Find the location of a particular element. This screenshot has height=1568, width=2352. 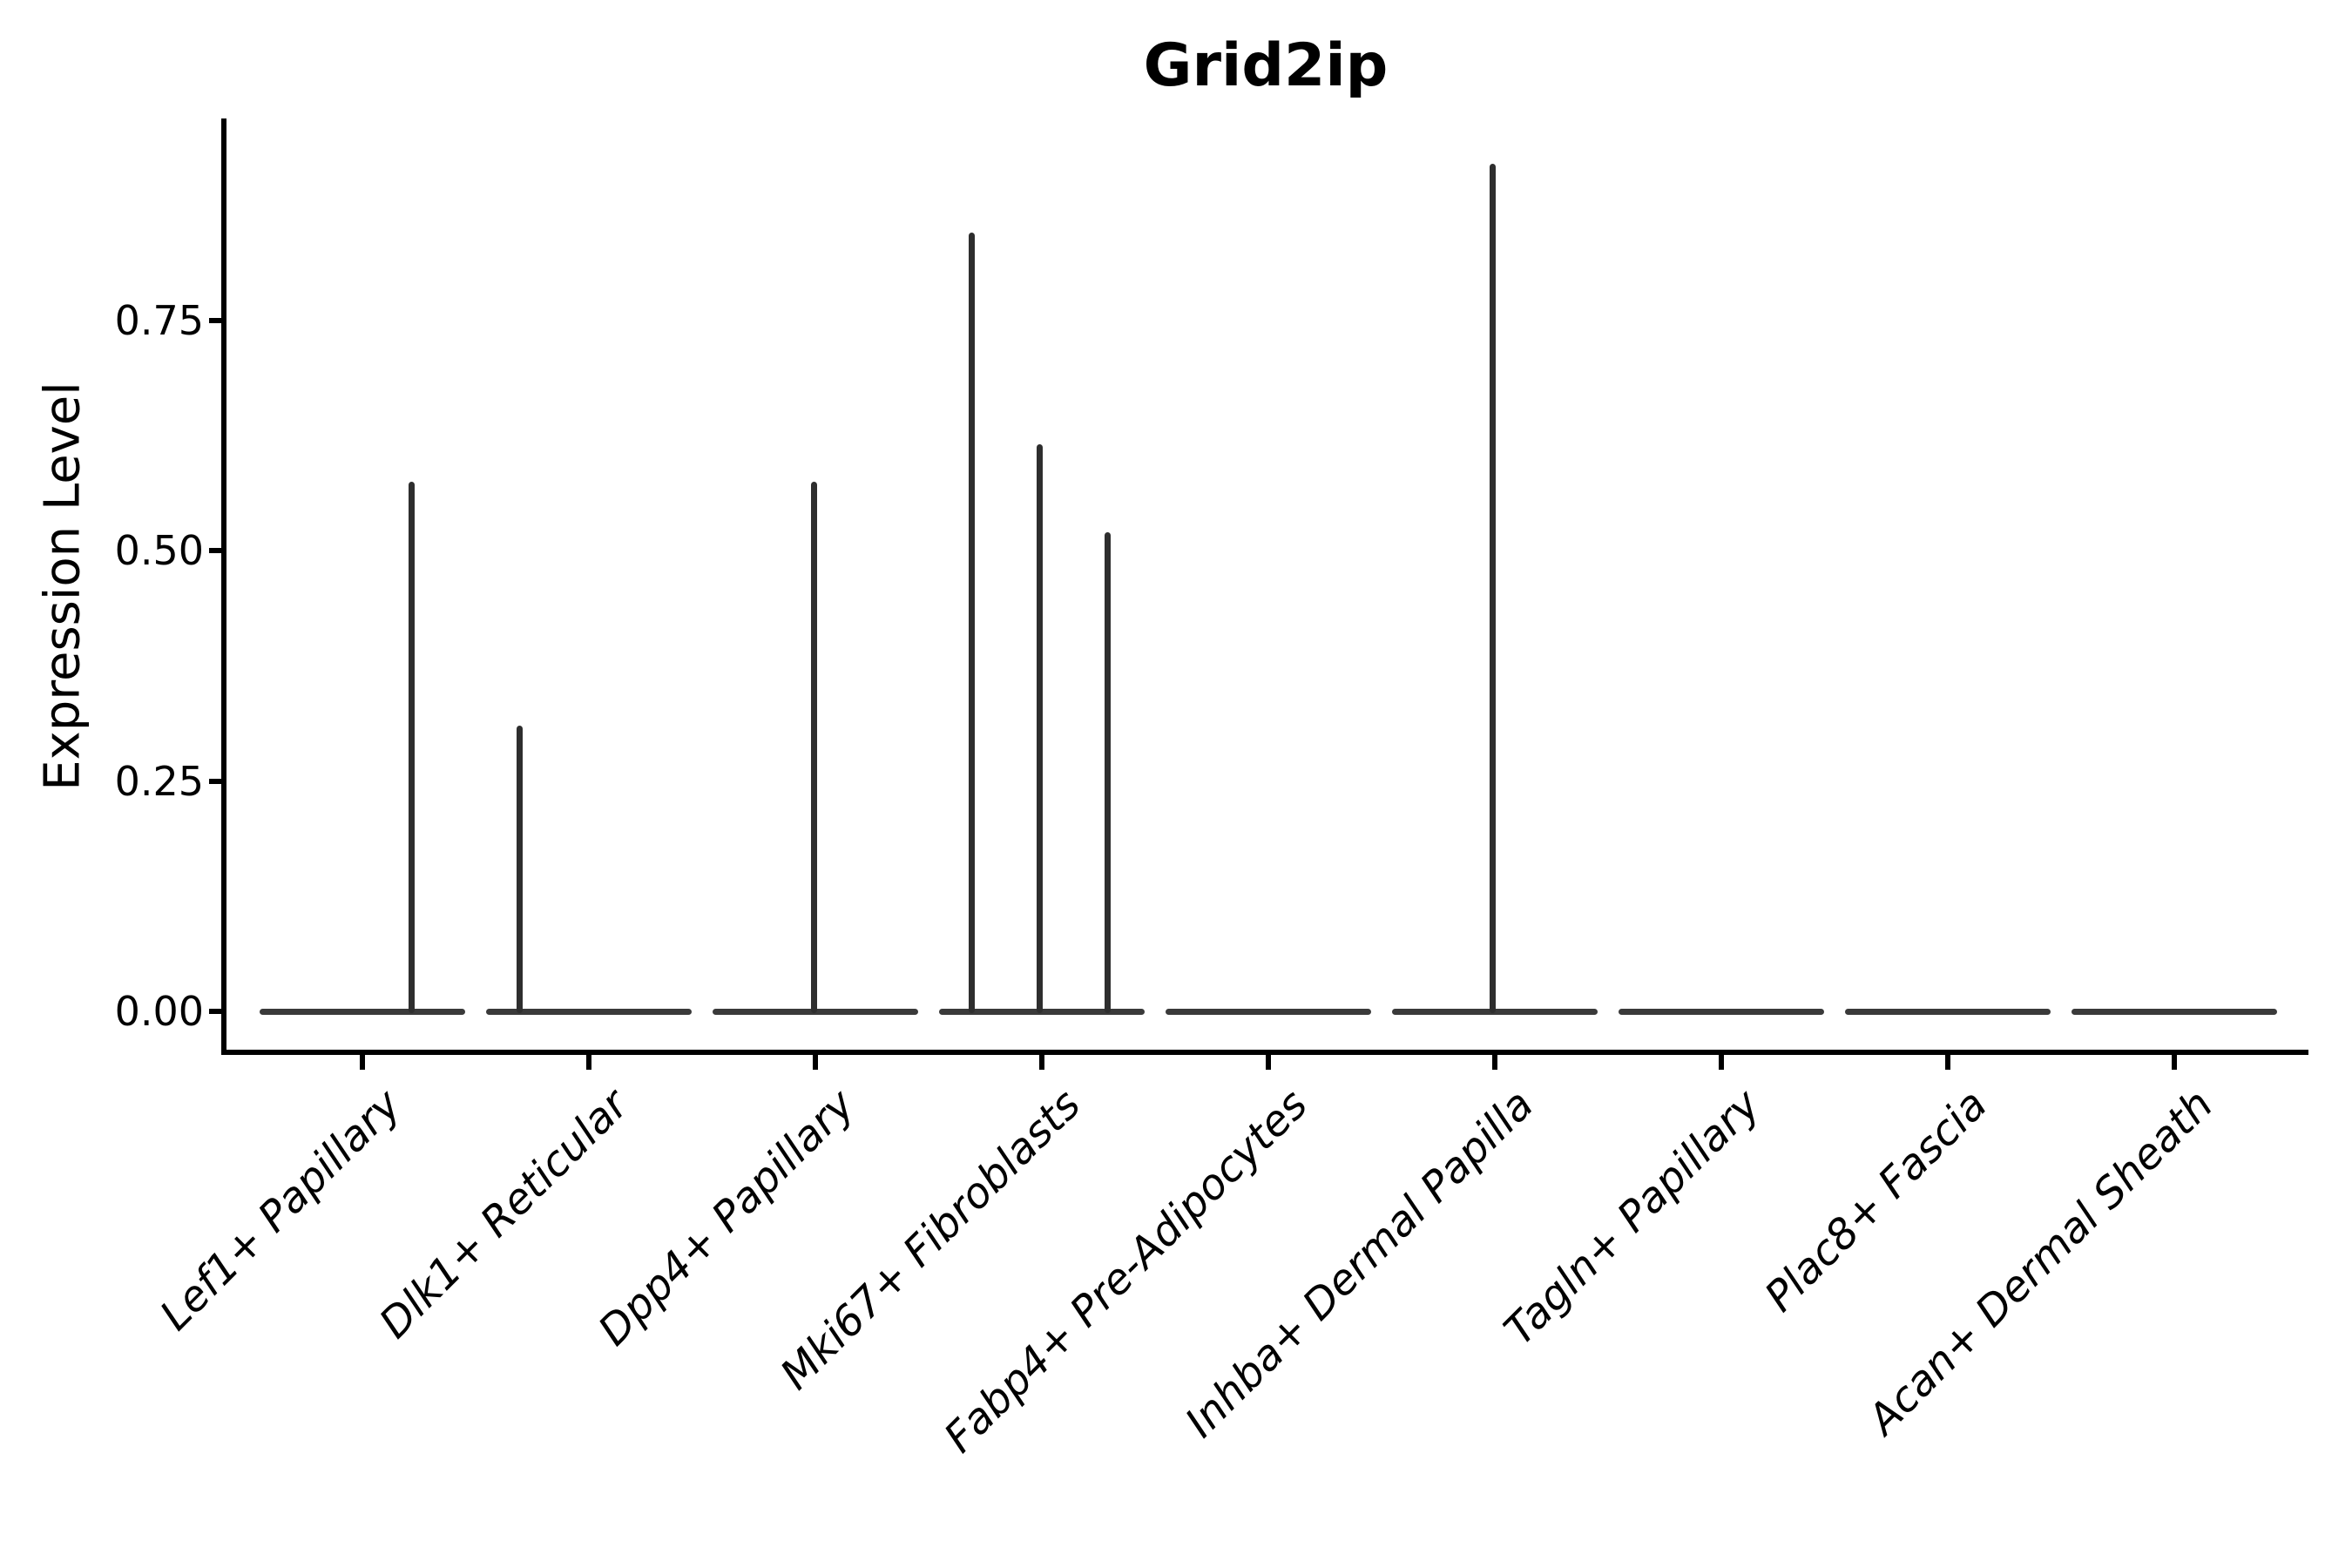

y-tick-label: 0.25 is located at coordinates (159, 781).